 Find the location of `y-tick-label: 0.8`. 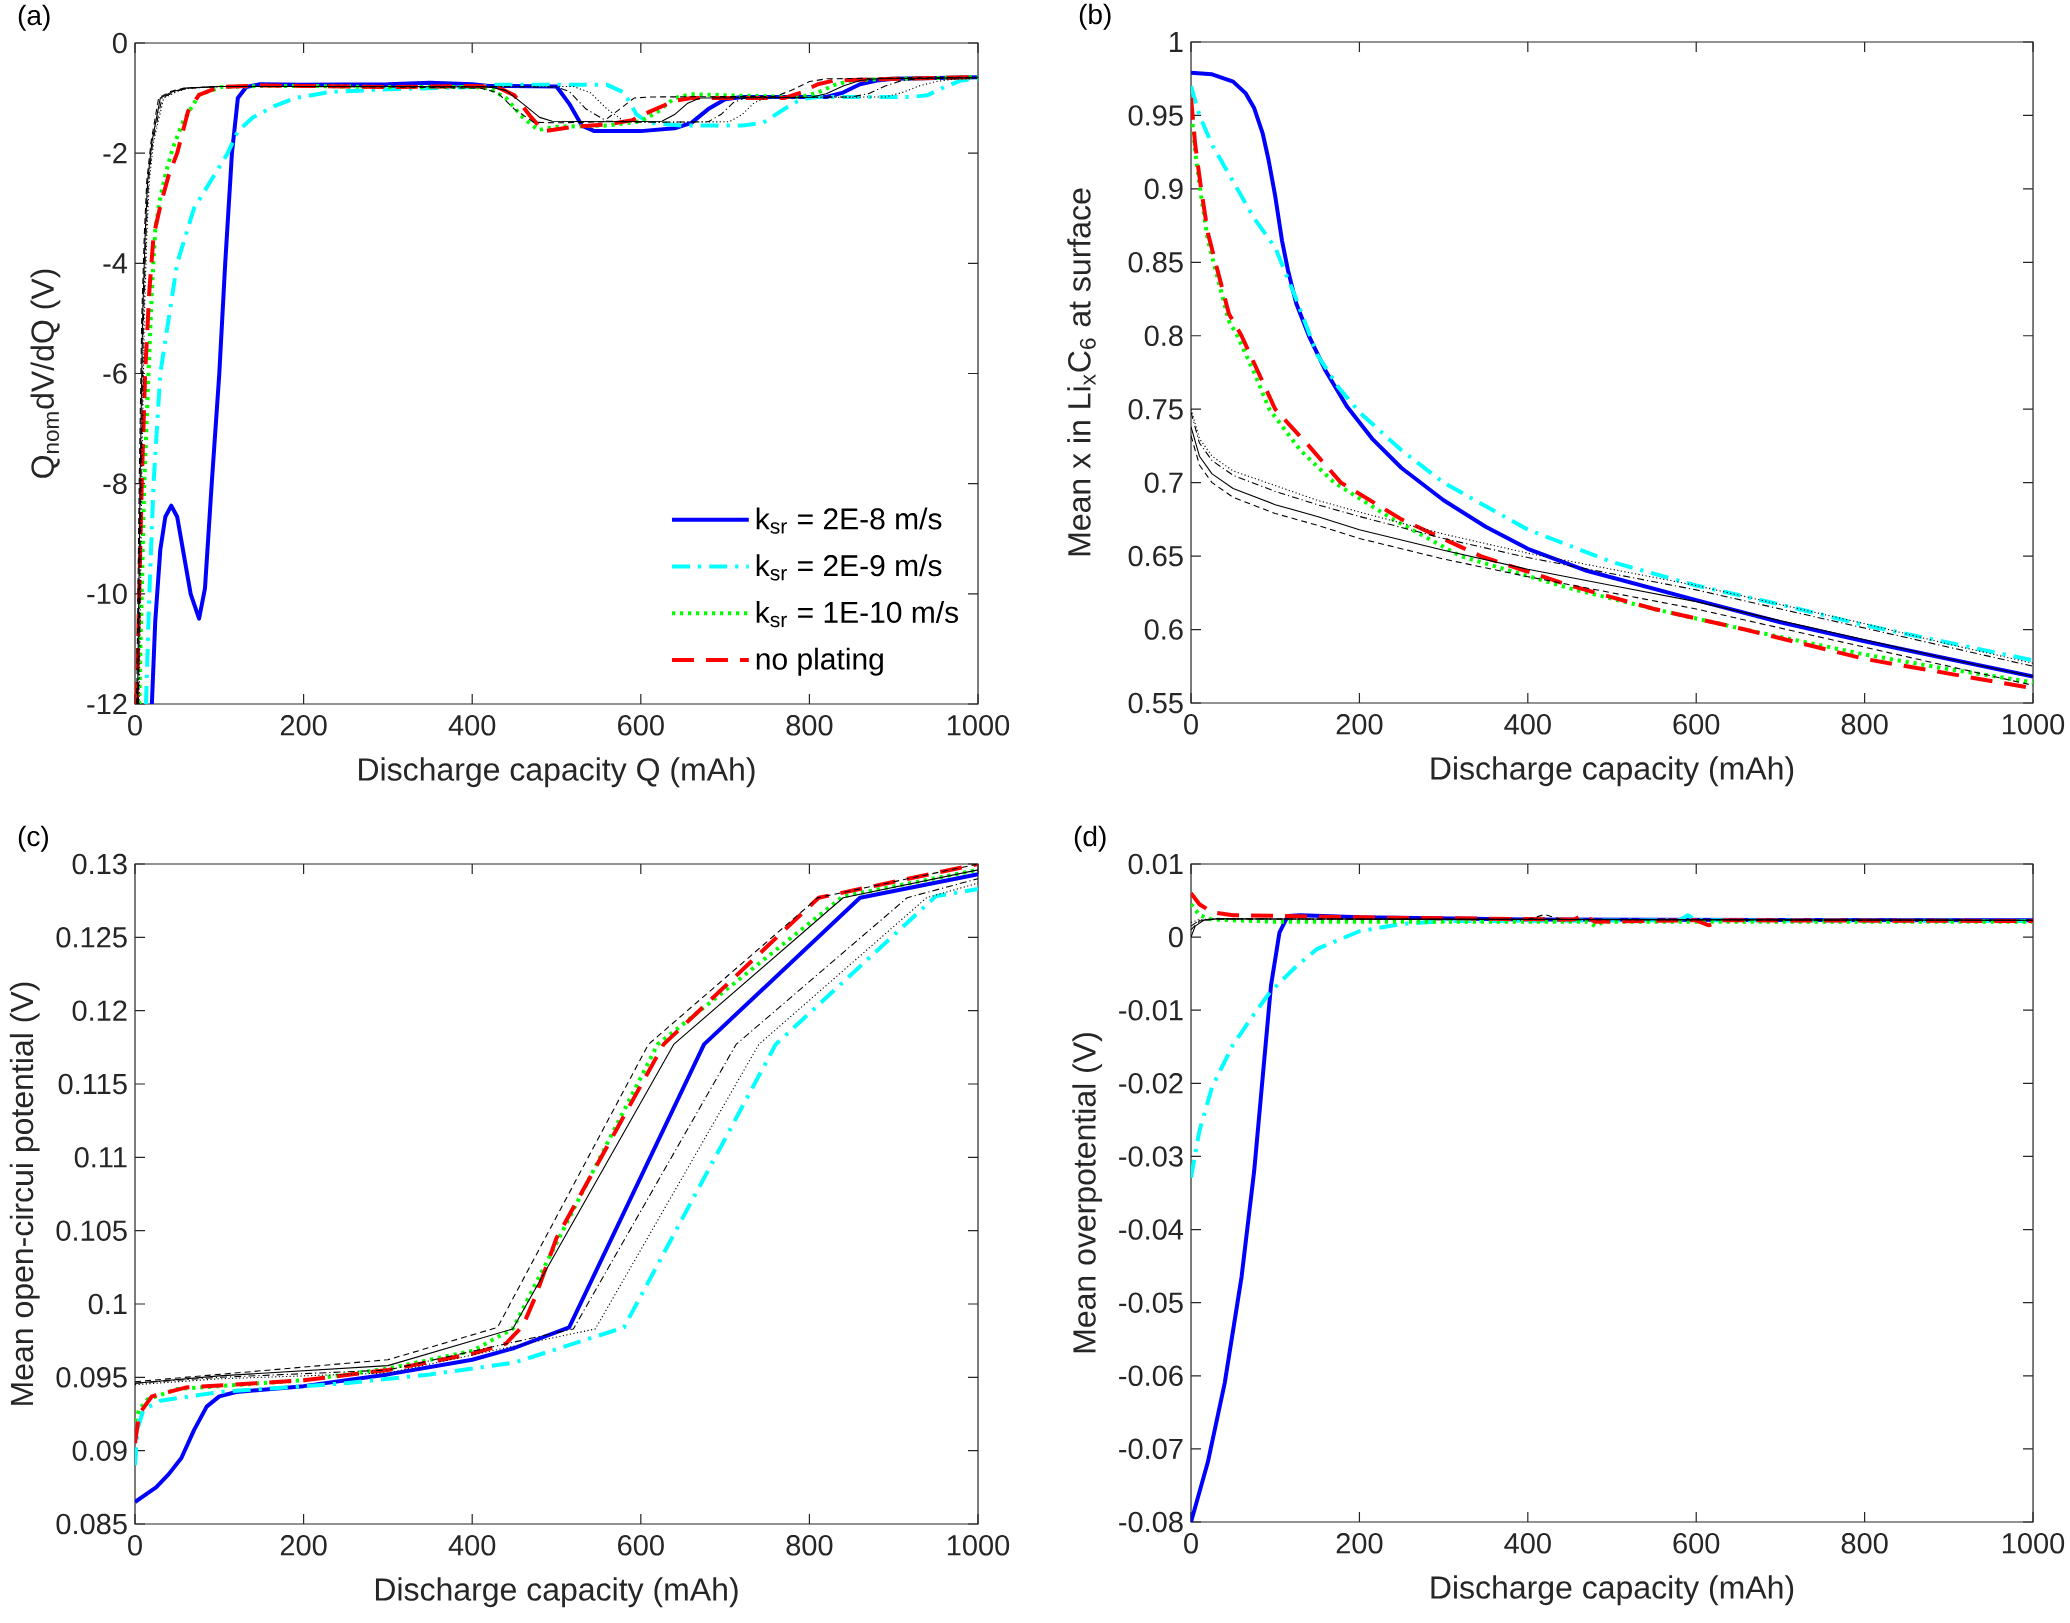

y-tick-label: 0.8 is located at coordinates (1163, 336).